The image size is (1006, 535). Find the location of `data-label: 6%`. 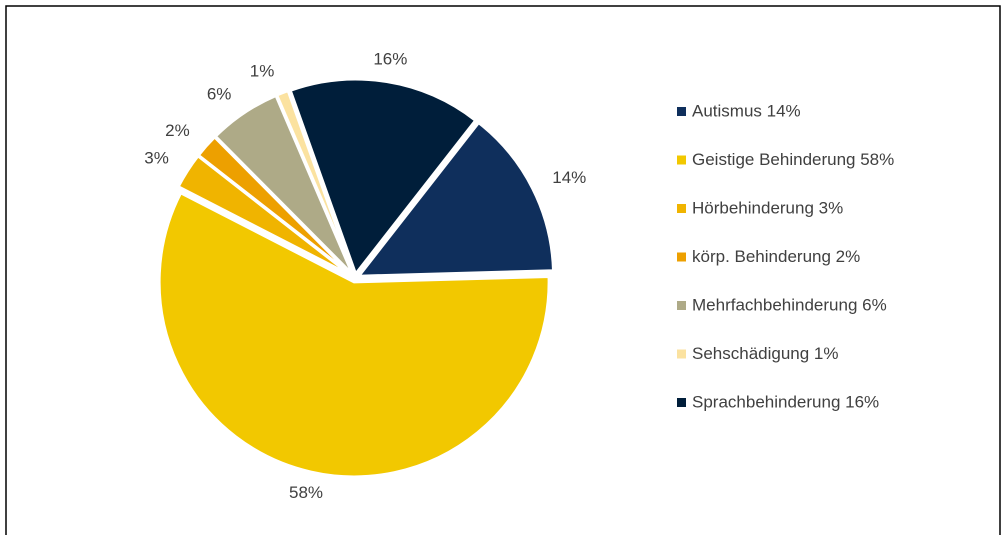

data-label: 6% is located at coordinates (219, 93).